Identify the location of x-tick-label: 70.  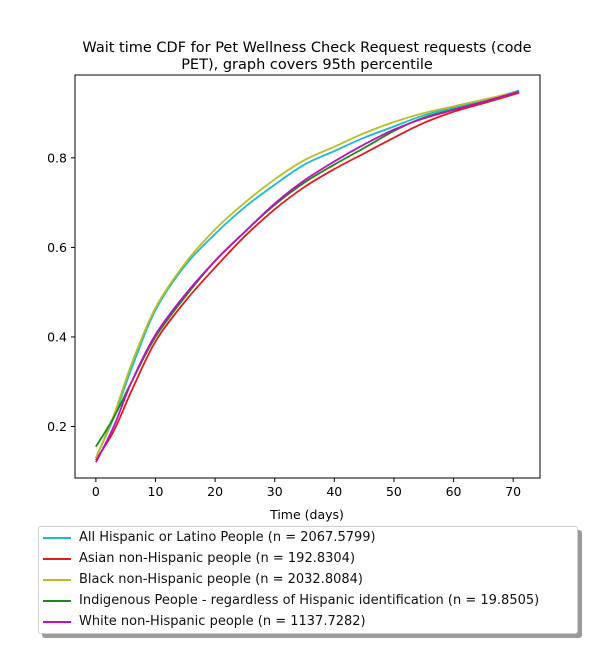
(513, 491).